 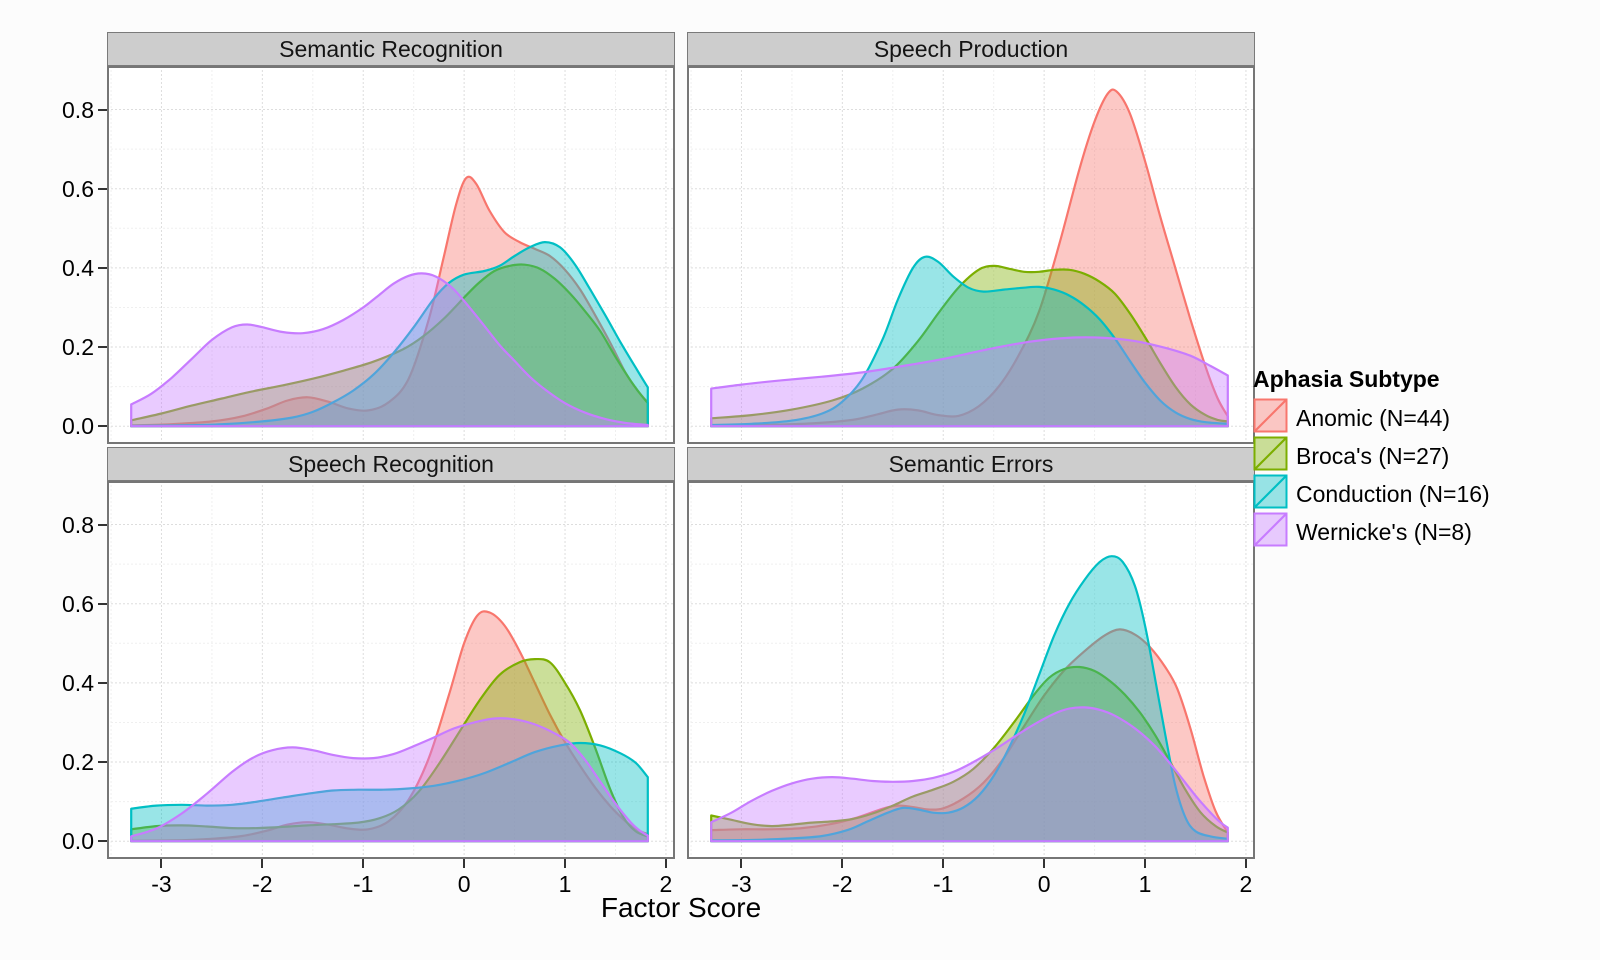 What do you see at coordinates (1373, 455) in the screenshot?
I see `legend-label: Broca's (N=27)` at bounding box center [1373, 455].